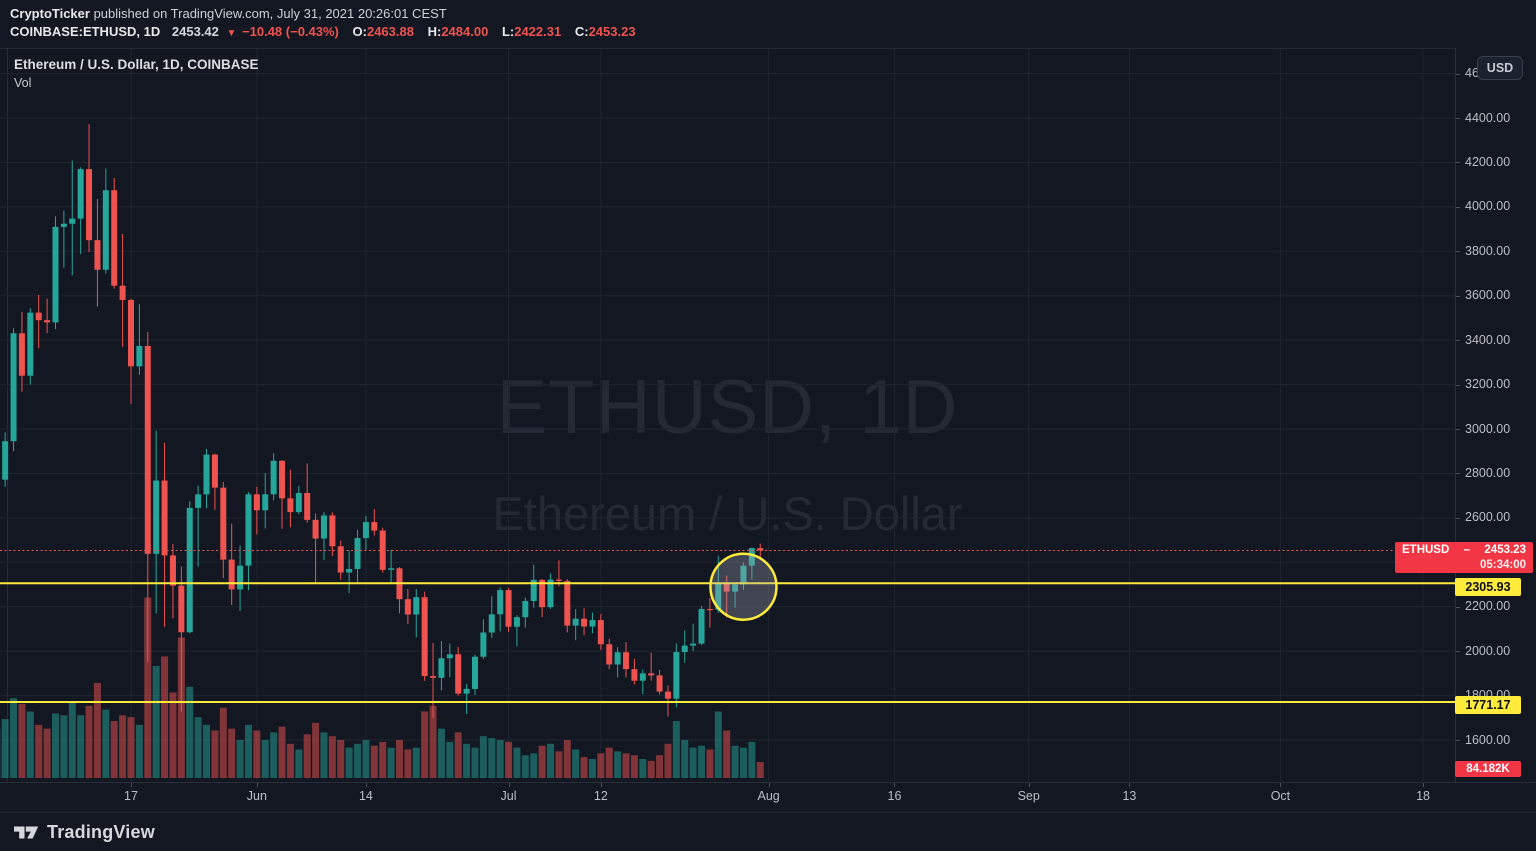 The image size is (1536, 851). I want to click on legend-series-title: Ethereum / U.S. Dollar, 1D, COINBASE, so click(136, 64).